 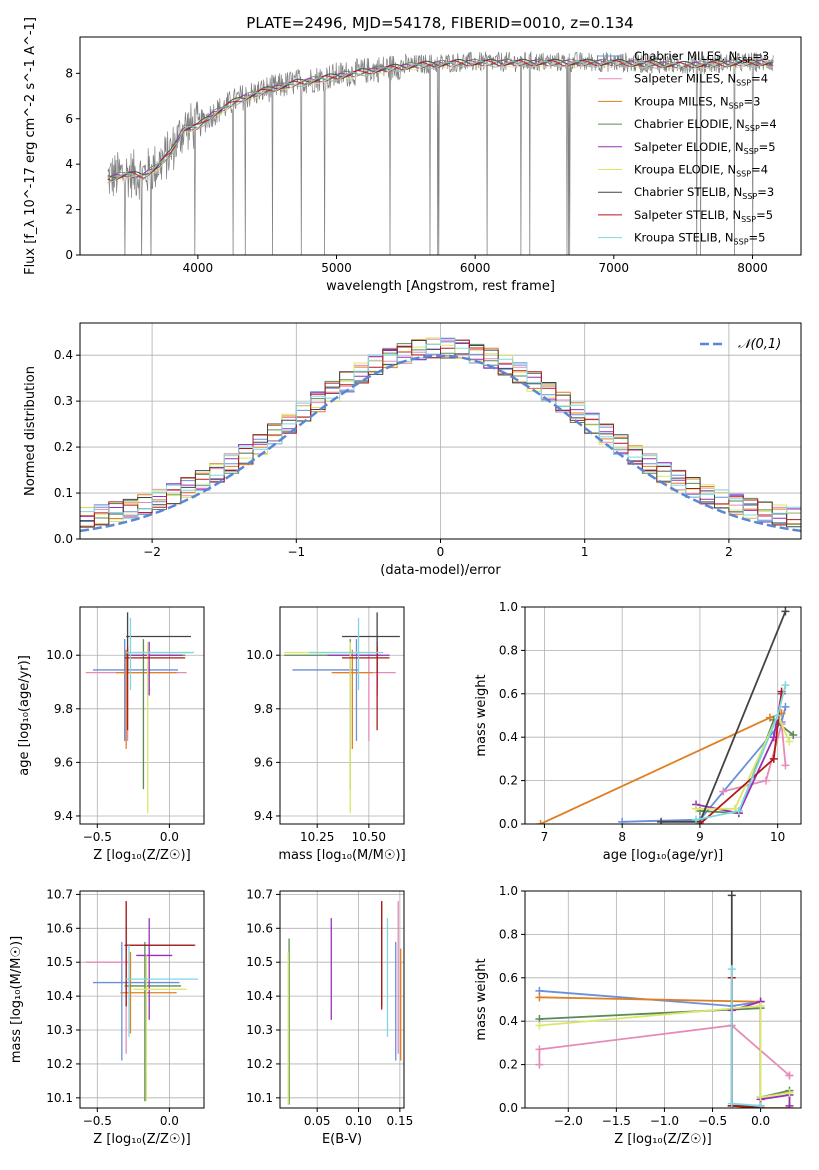 What do you see at coordinates (757, 238) in the screenshot?
I see `legend-count: =5` at bounding box center [757, 238].